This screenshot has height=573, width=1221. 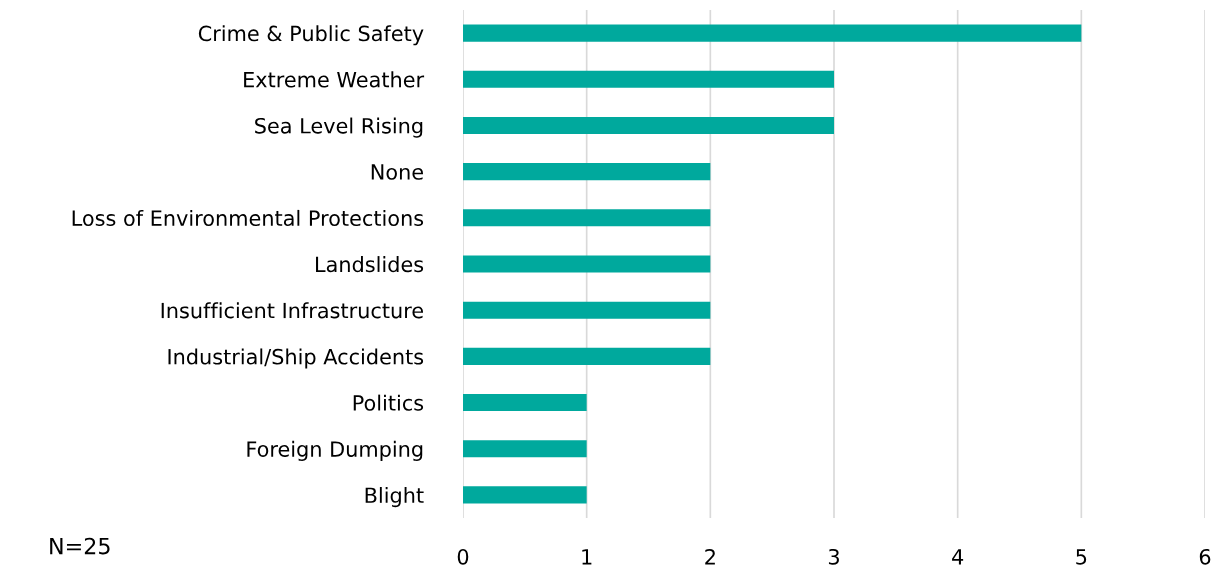 What do you see at coordinates (80, 546) in the screenshot?
I see `text: N=25` at bounding box center [80, 546].